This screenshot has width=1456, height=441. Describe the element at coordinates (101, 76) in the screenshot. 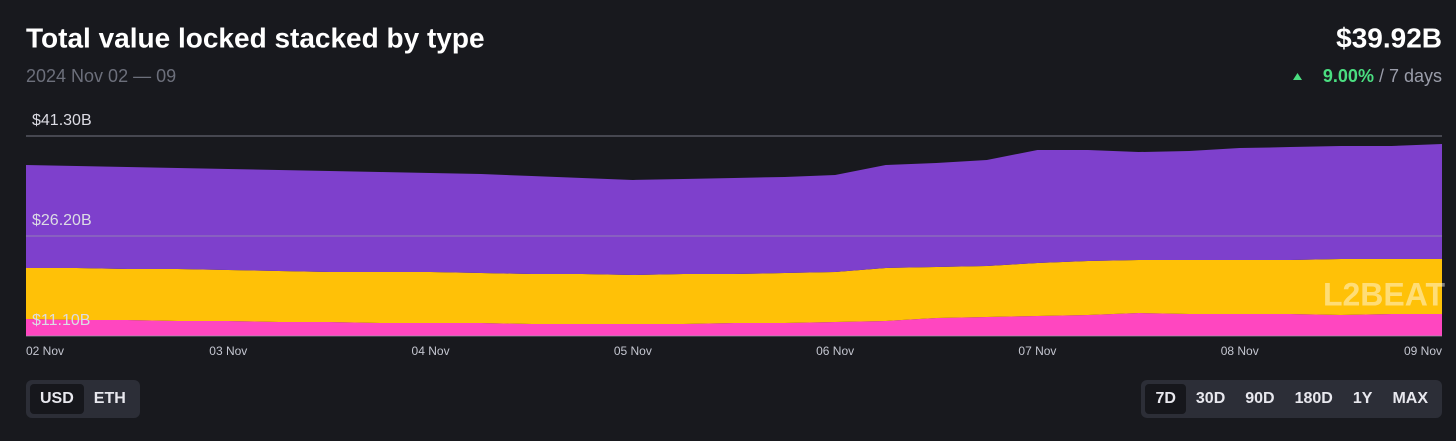

I see `chart-subtitle: 2024 Nov 02 — 09` at that location.